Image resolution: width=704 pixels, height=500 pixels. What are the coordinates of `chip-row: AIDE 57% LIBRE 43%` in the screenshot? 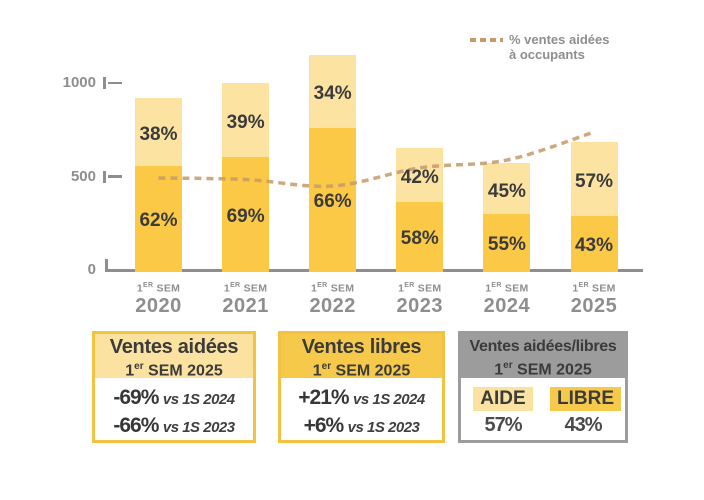 It's located at (543, 412).